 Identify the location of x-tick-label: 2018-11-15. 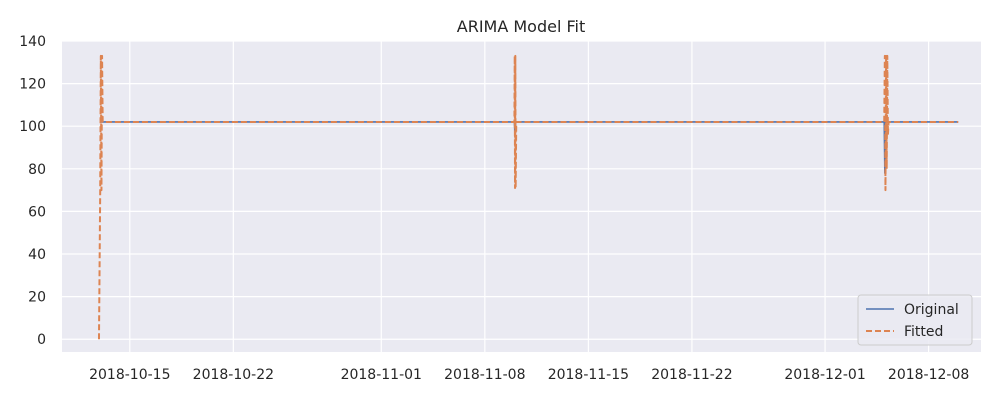
(588, 375).